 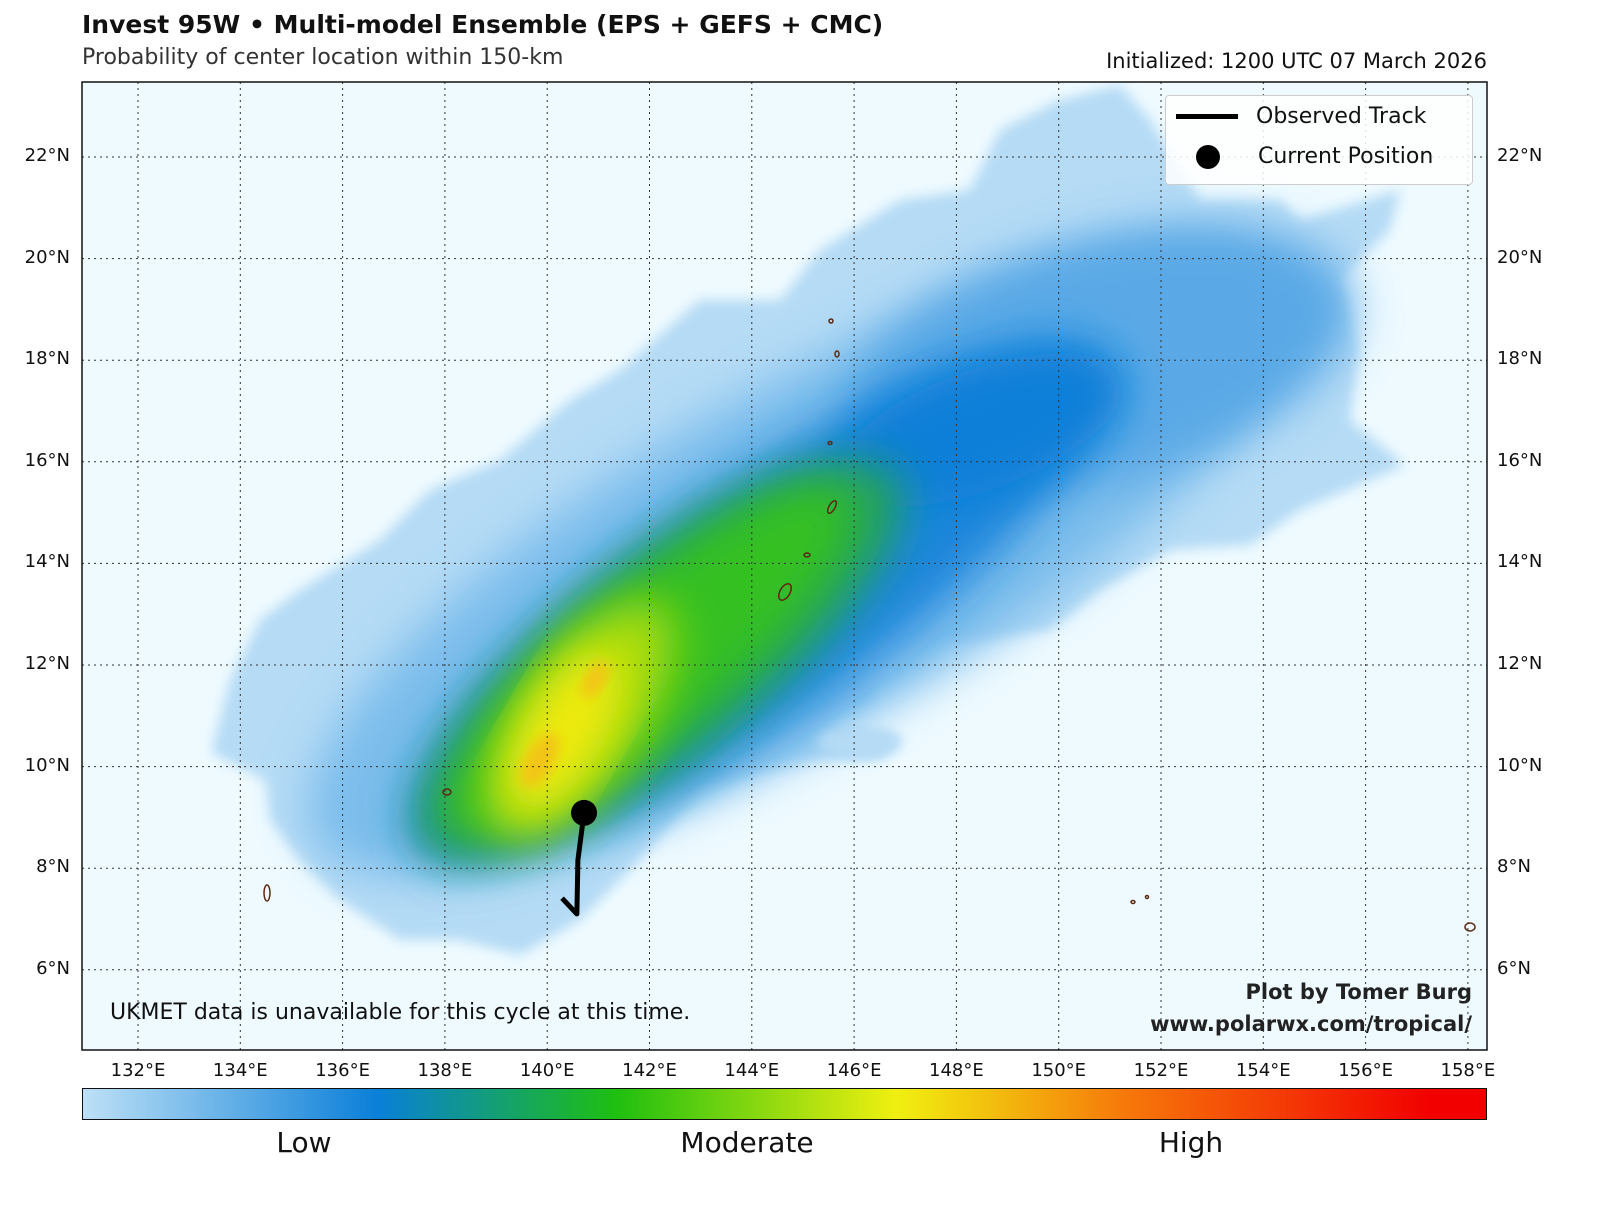 What do you see at coordinates (1296, 61) in the screenshot?
I see `initialized-time: Initialized: 1200 UTC 07 March 2026` at bounding box center [1296, 61].